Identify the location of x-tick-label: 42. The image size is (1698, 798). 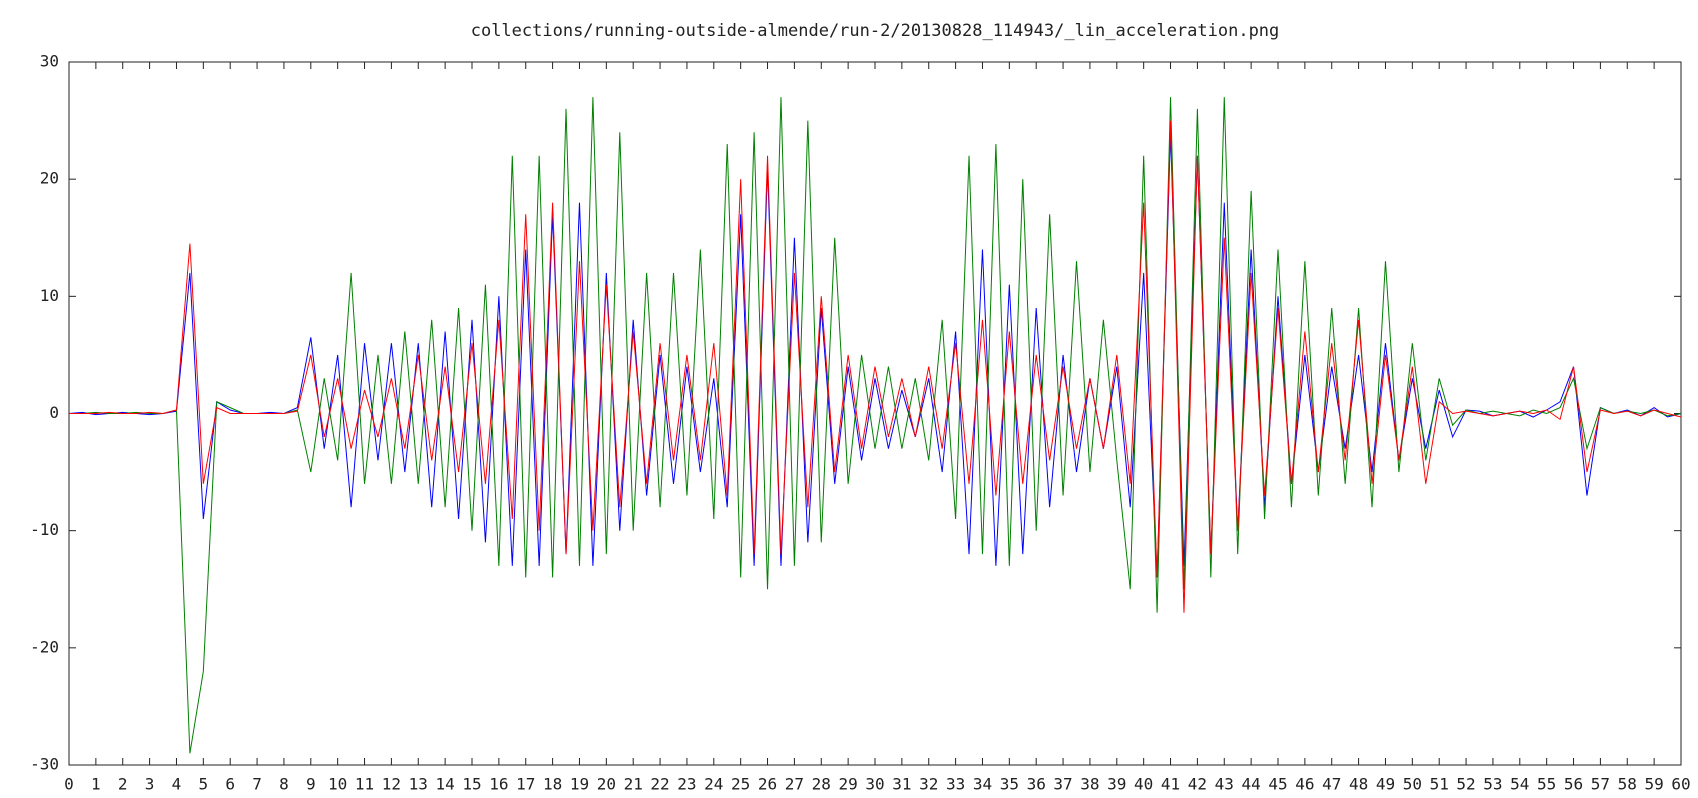
(1197, 784).